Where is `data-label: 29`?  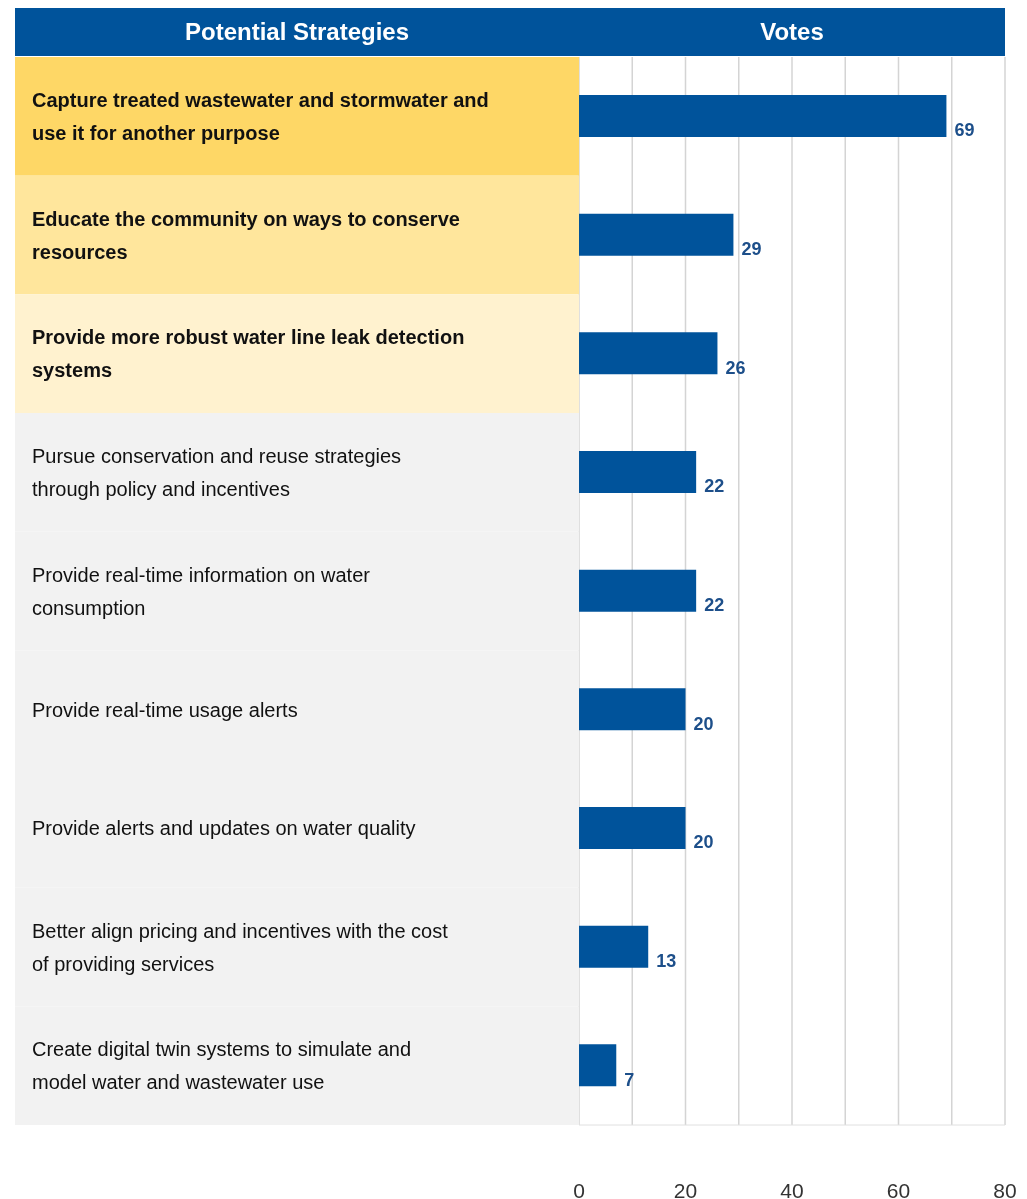
data-label: 29 is located at coordinates (751, 249).